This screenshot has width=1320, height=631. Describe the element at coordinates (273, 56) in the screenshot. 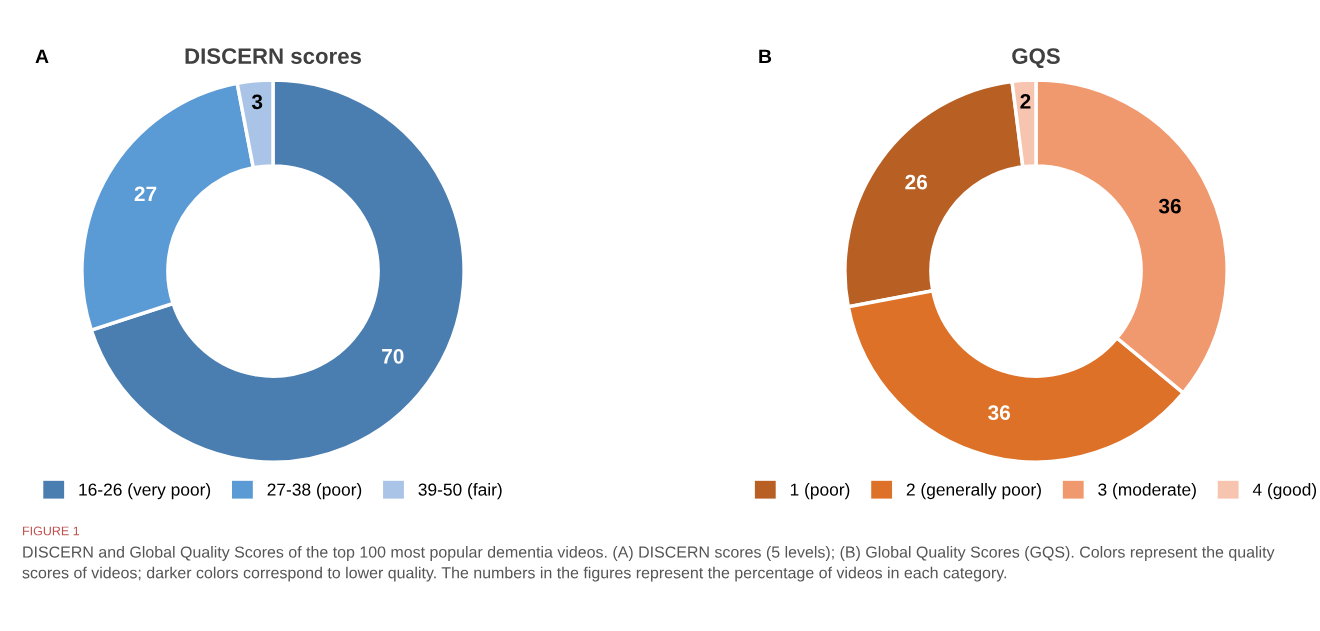

I see `chart-title: DISCERN scores` at that location.